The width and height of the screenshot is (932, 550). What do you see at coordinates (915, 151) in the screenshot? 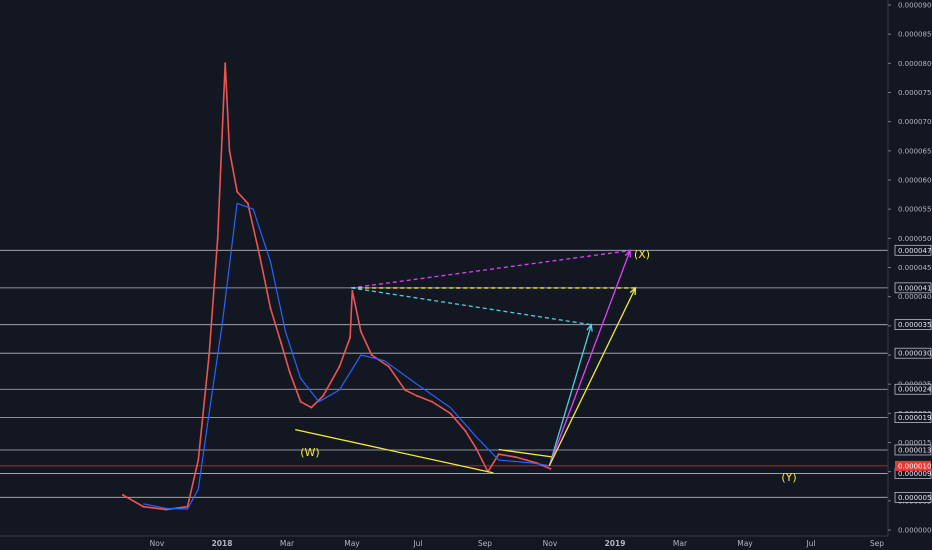
I see `y-tick-label-5: 0.00006500` at bounding box center [915, 151].